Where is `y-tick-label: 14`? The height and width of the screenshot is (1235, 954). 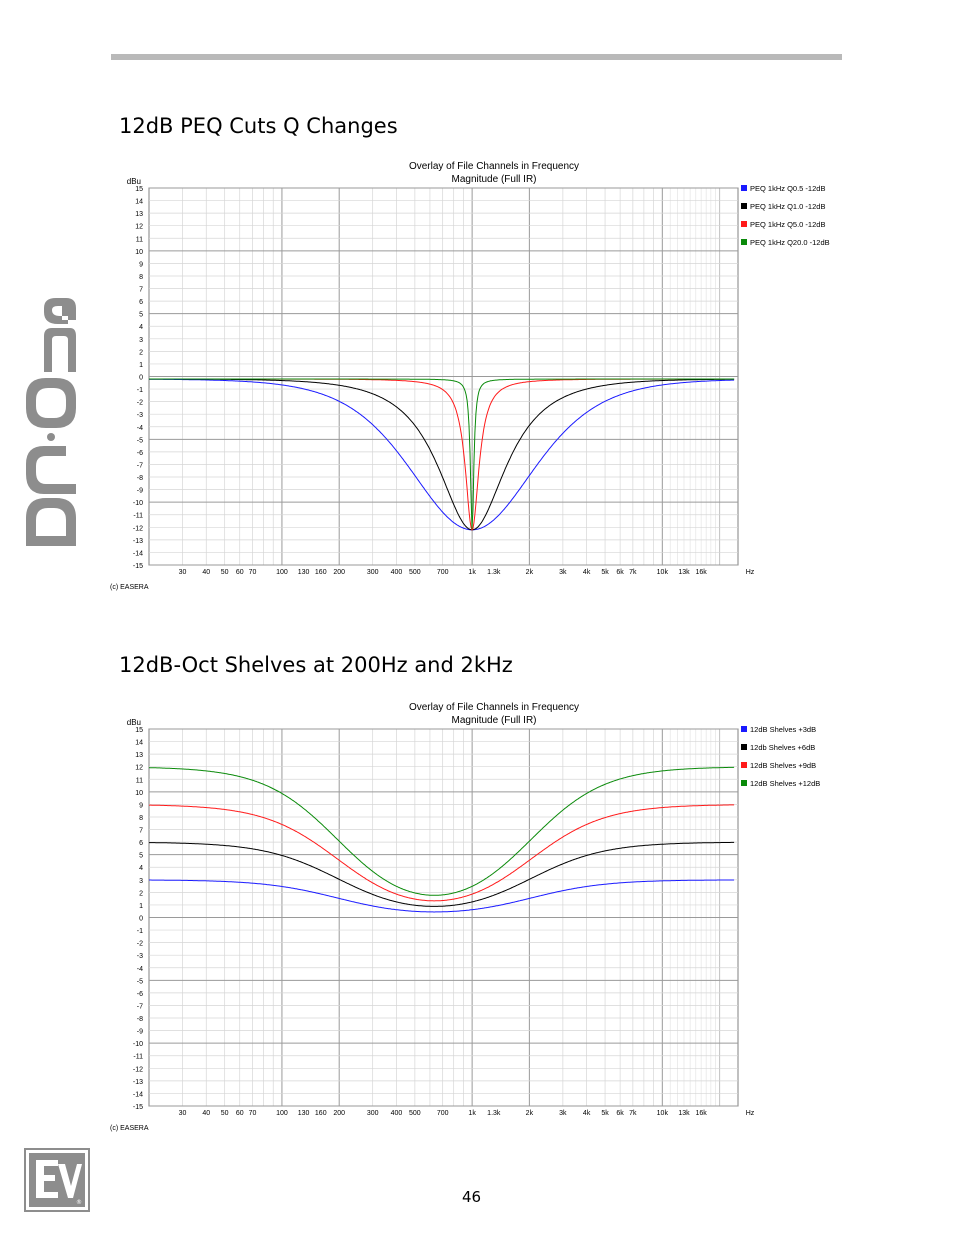 y-tick-label: 14 is located at coordinates (139, 743).